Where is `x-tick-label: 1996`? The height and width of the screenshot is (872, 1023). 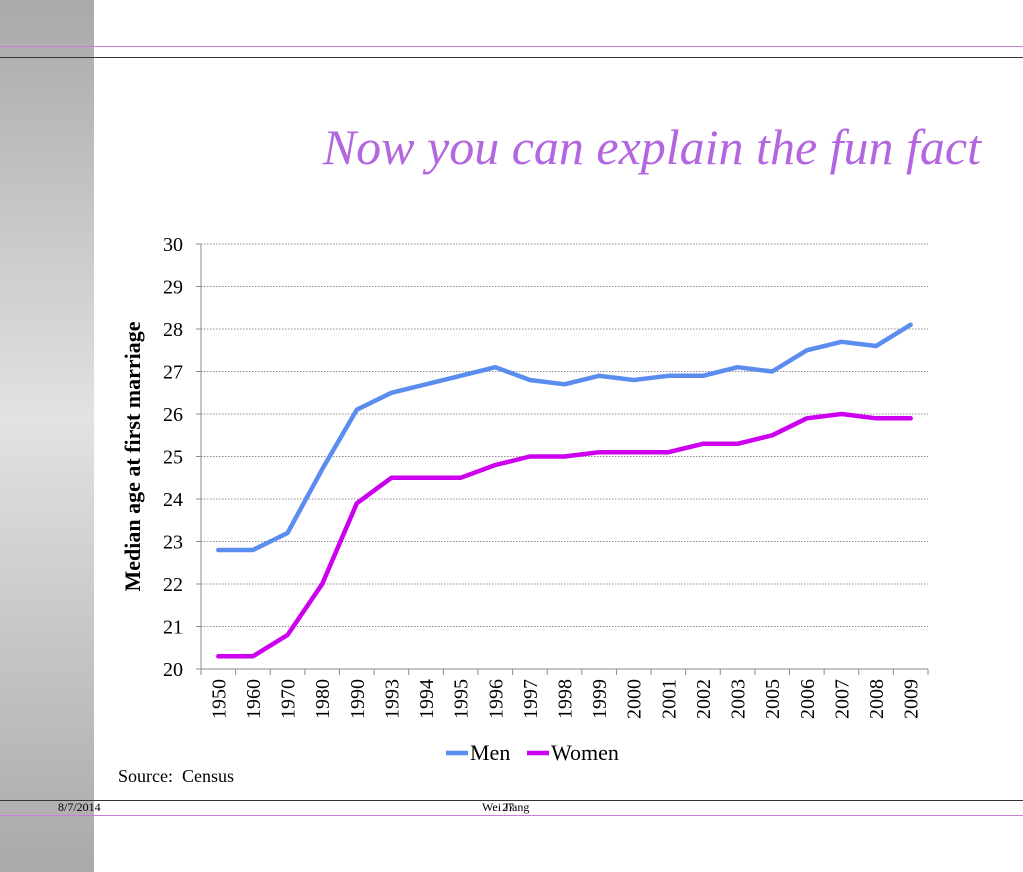 x-tick-label: 1996 is located at coordinates (496, 699).